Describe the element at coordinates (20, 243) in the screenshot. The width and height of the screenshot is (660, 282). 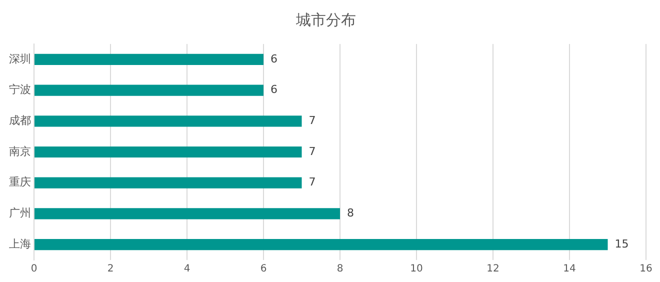
I see `y-tick-label: 上海` at that location.